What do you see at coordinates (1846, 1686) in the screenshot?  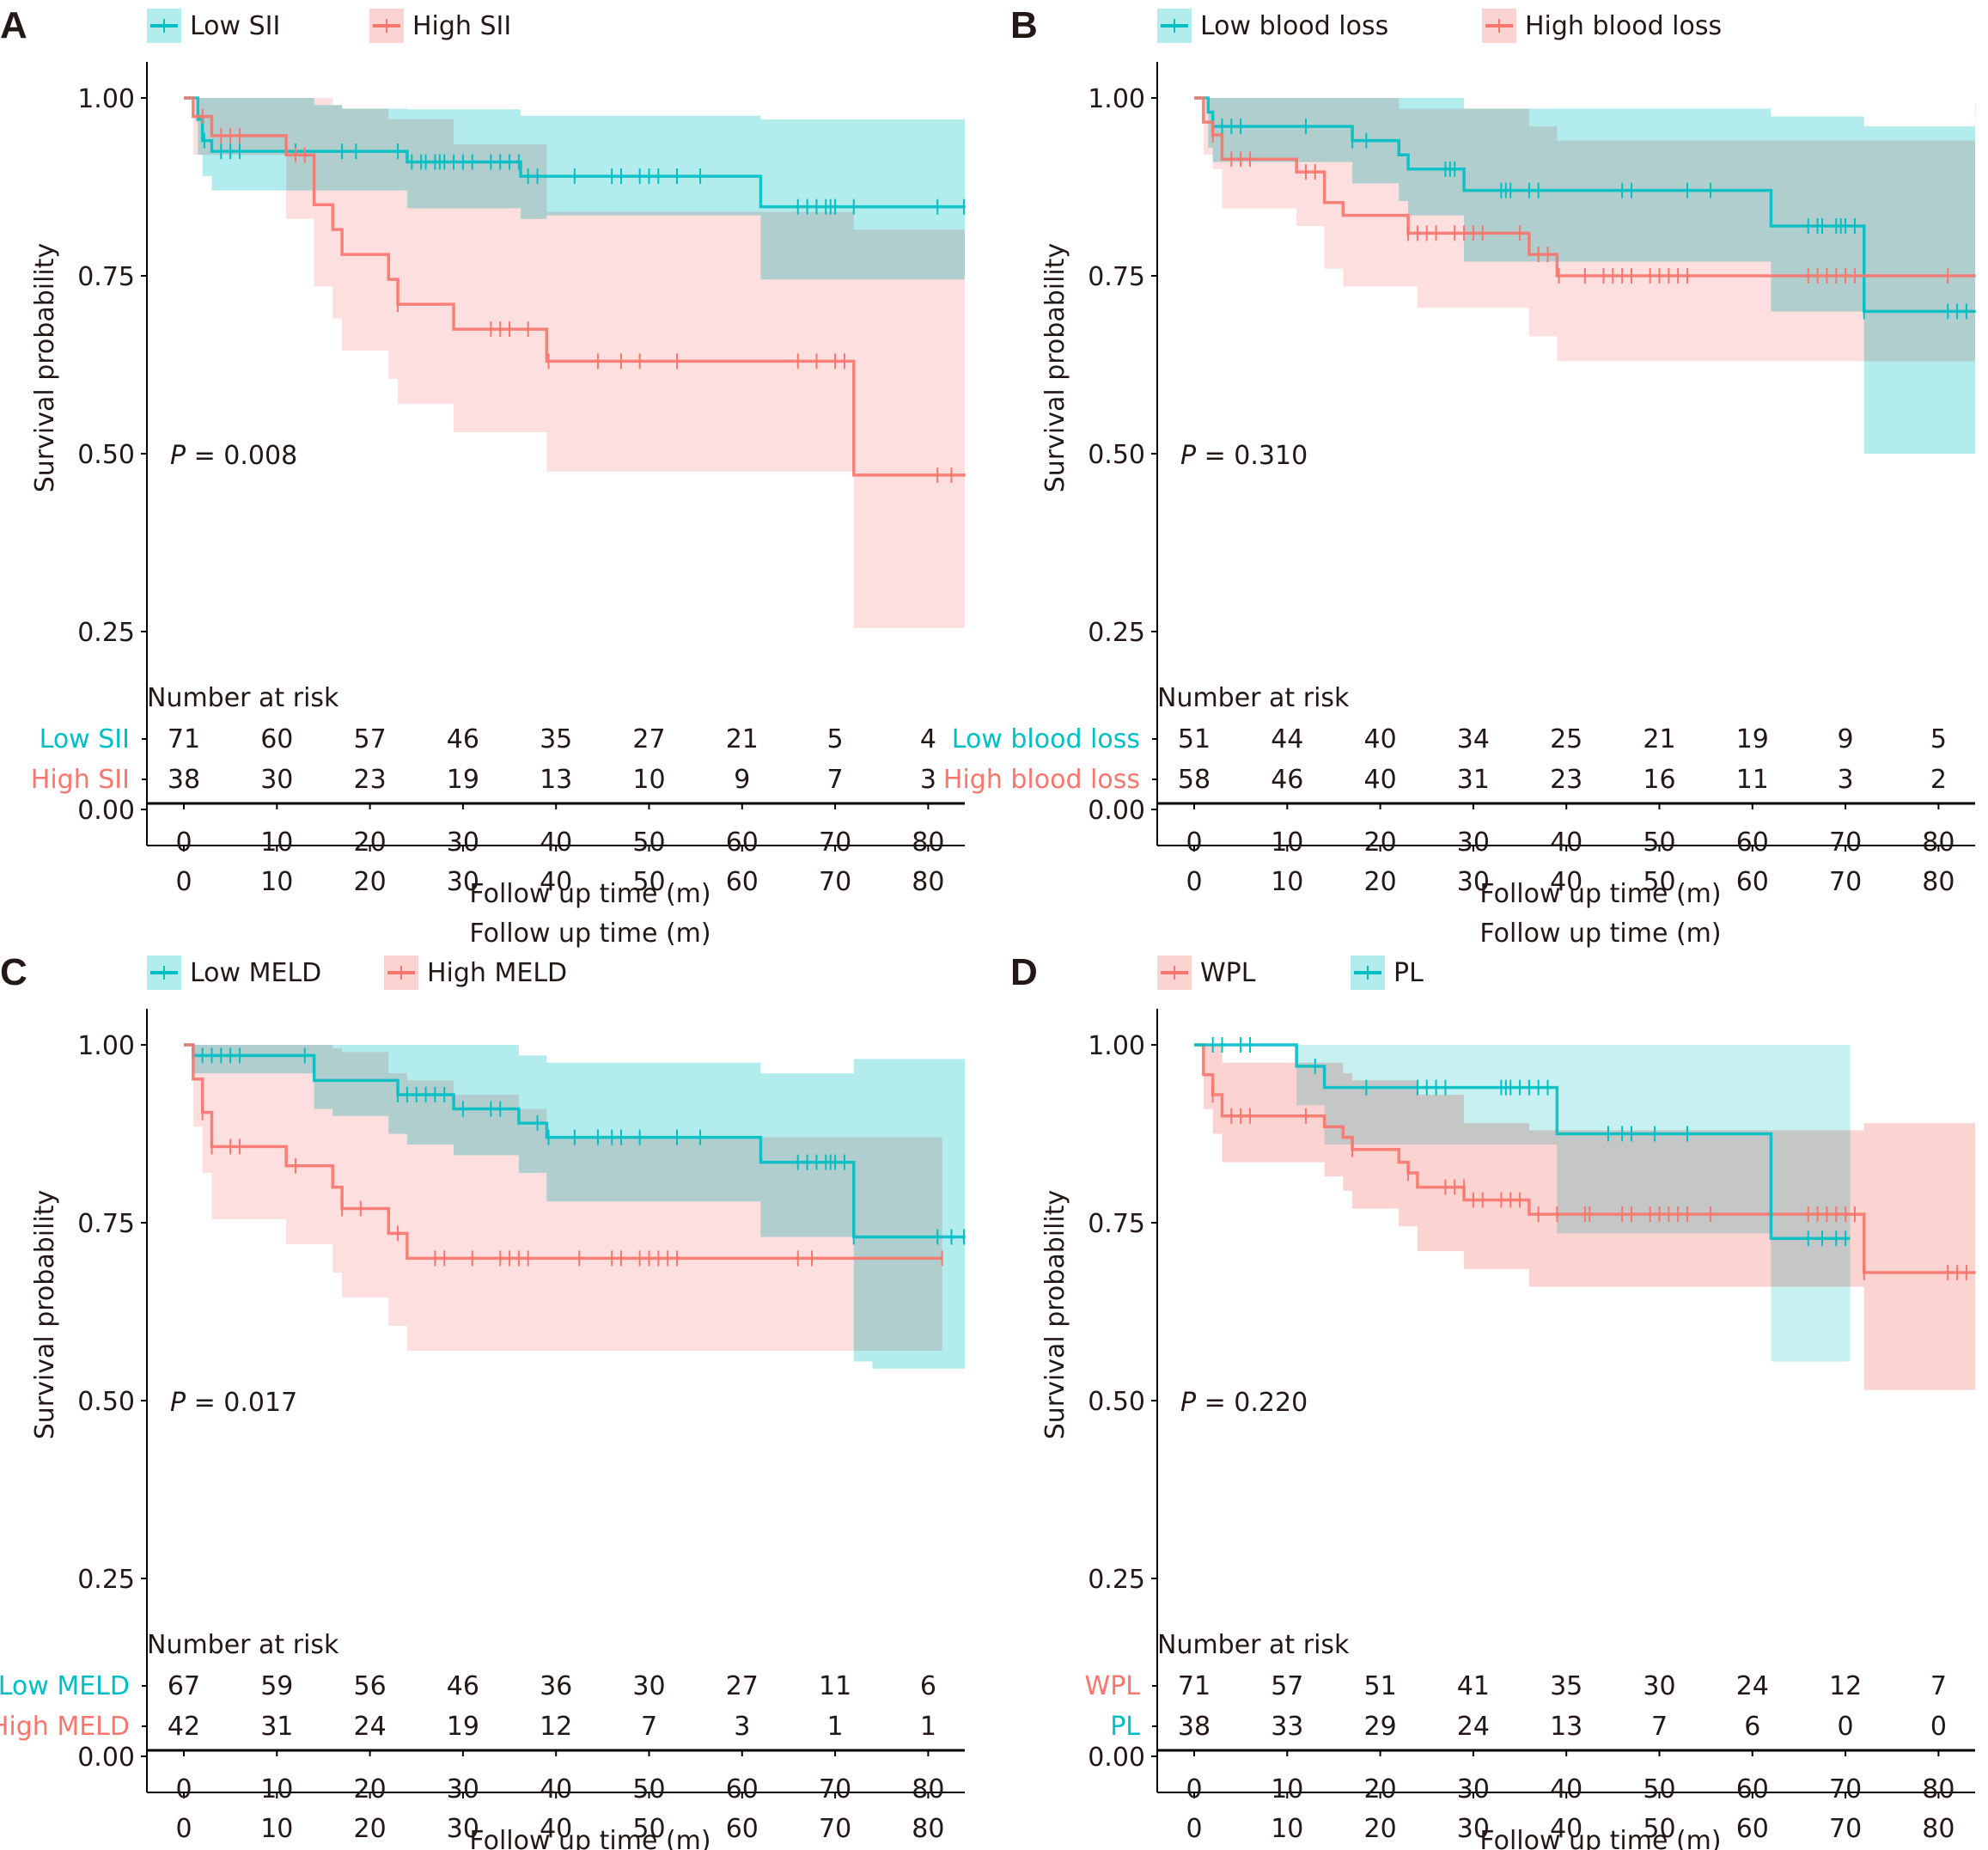 I see `risk-value: 12` at bounding box center [1846, 1686].